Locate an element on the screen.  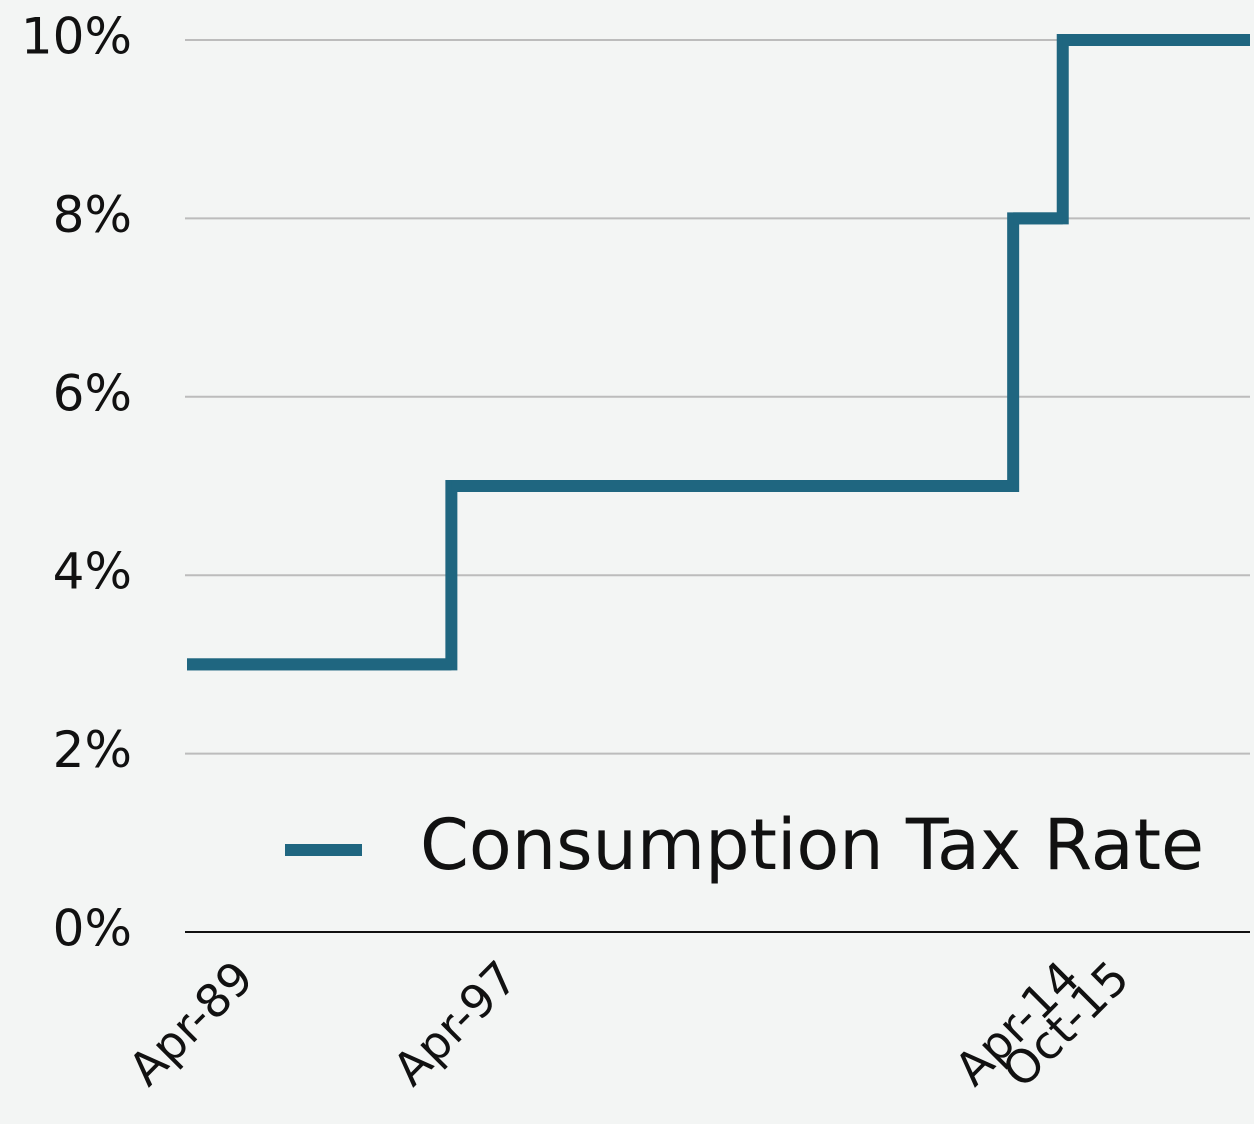
y-tick-label: 0% is located at coordinates (92, 929).